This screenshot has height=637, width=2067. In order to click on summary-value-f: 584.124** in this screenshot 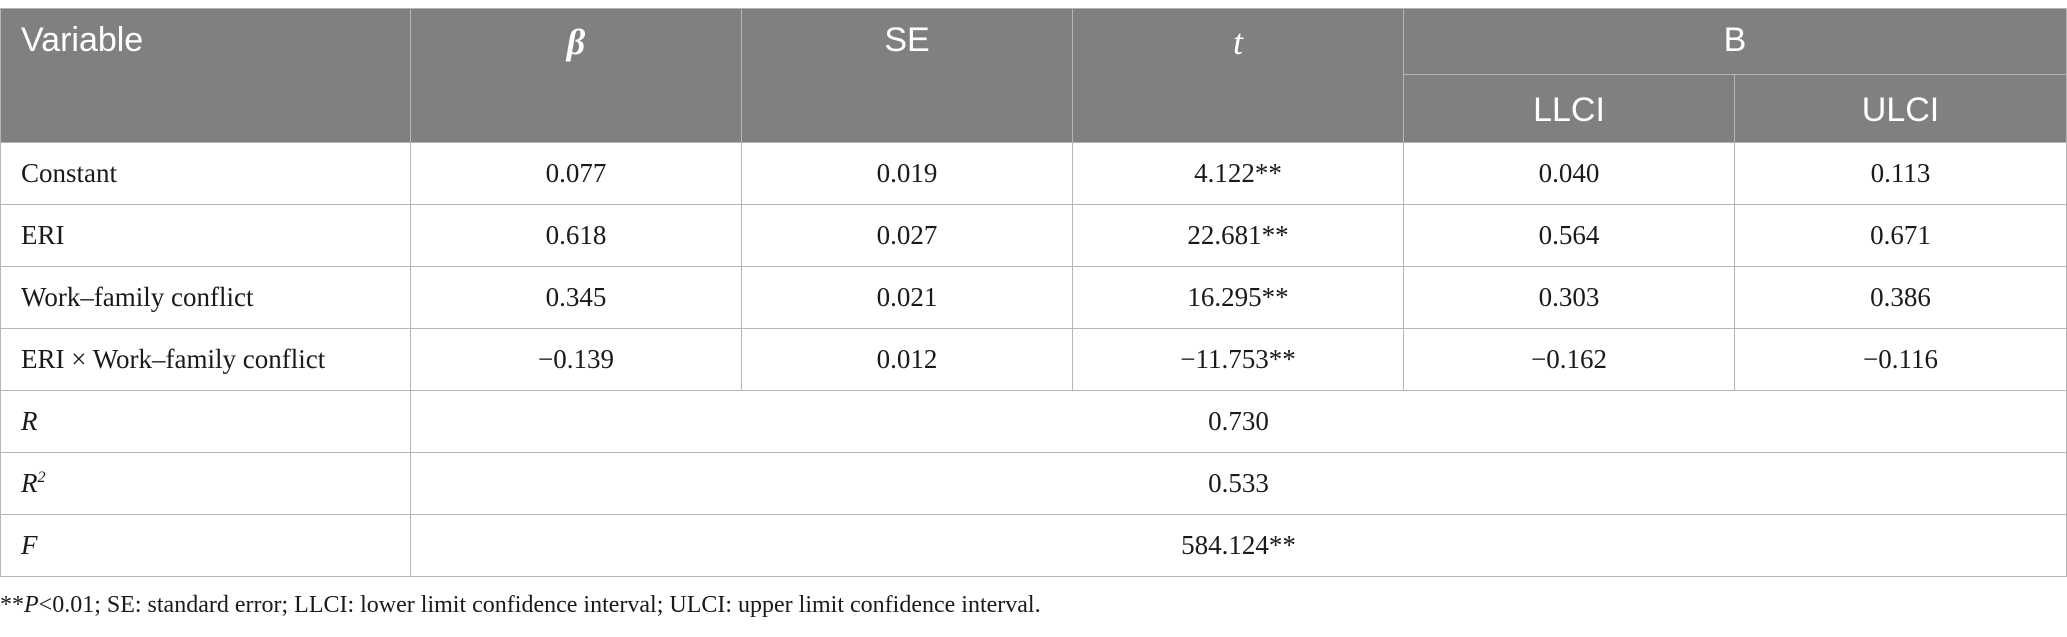, I will do `click(1238, 545)`.